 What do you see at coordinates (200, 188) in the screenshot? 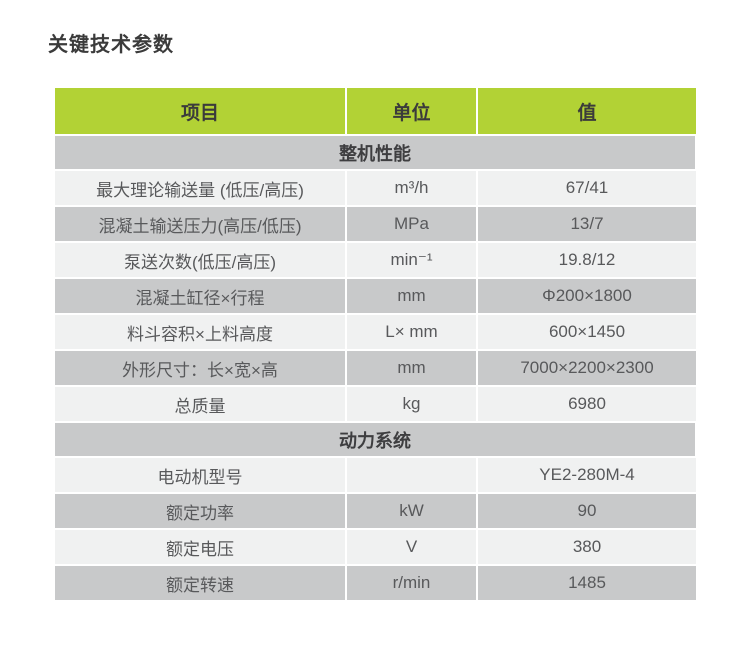
I see `cell-item: 最大理论输送量 (低压/高压)` at bounding box center [200, 188].